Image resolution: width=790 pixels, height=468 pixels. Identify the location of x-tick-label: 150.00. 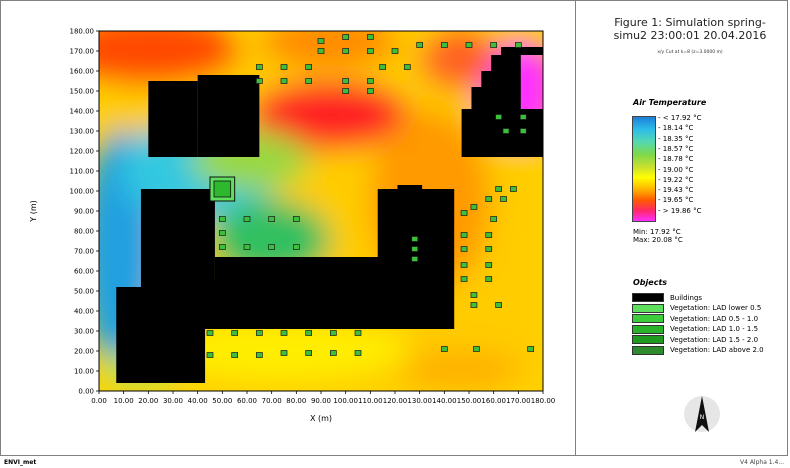
(469, 401).